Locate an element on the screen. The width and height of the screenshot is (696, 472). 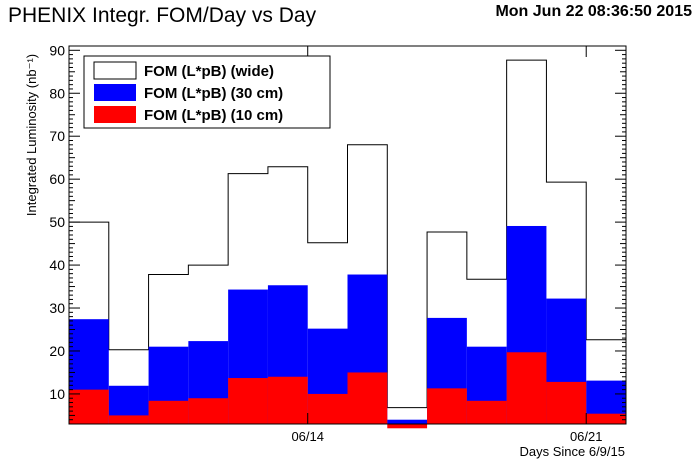
y-tick-label: 10 is located at coordinates (57, 394).